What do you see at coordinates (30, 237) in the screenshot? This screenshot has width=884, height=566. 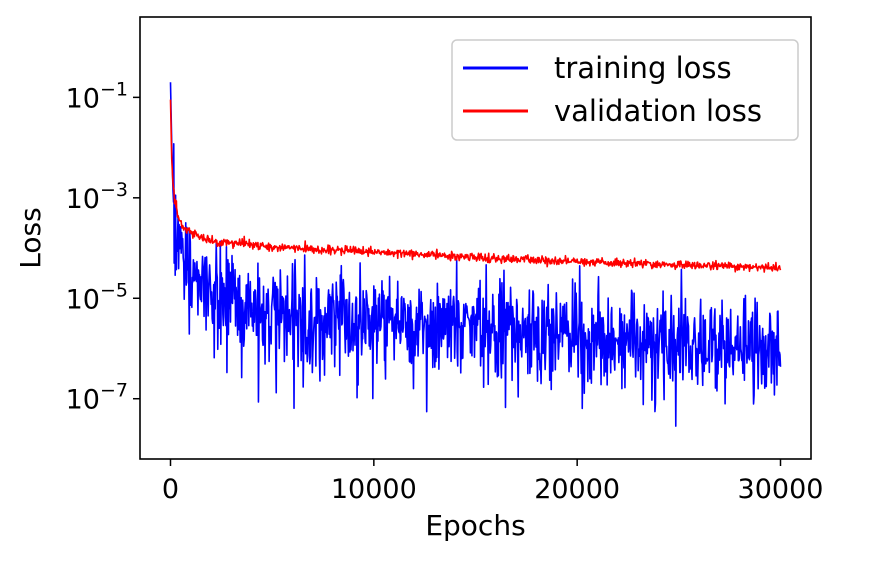 I see `y-axis-label: Loss` at bounding box center [30, 237].